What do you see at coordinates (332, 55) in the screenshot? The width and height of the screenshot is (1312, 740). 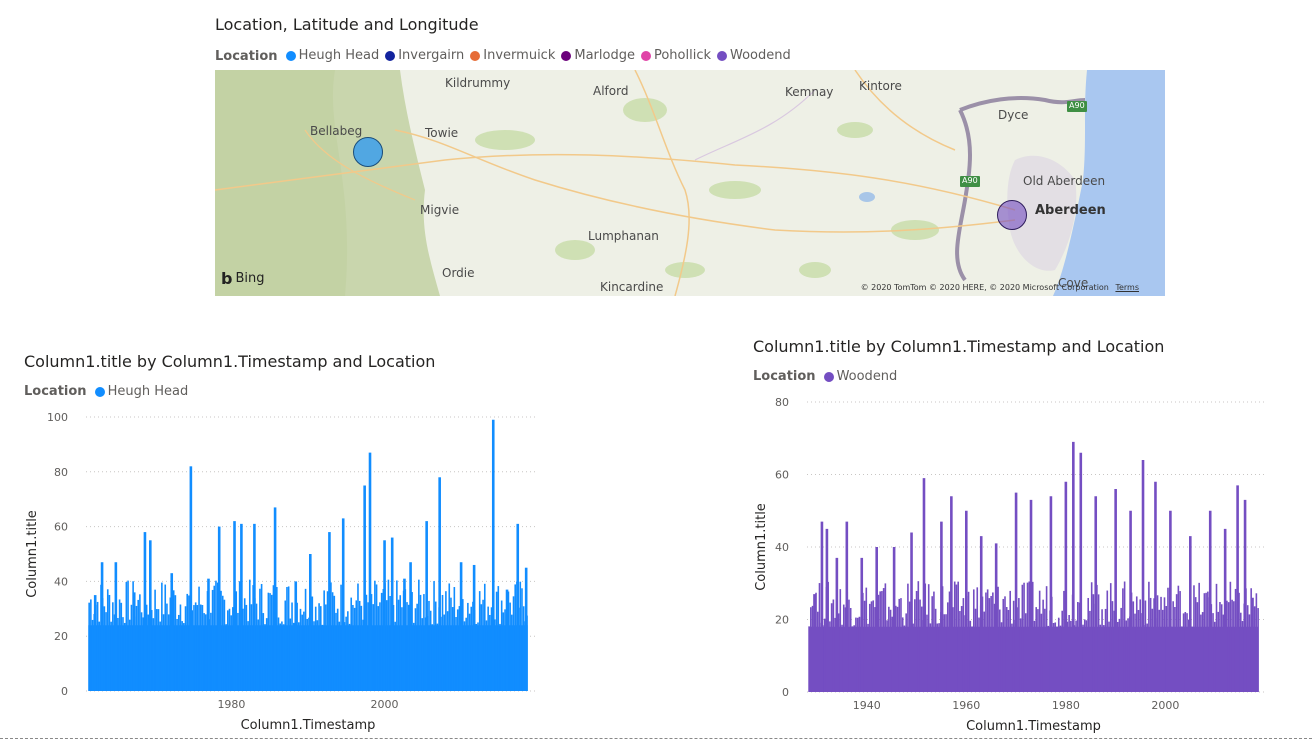 I see `legend-item-heugh-head: Heugh Head` at bounding box center [332, 55].